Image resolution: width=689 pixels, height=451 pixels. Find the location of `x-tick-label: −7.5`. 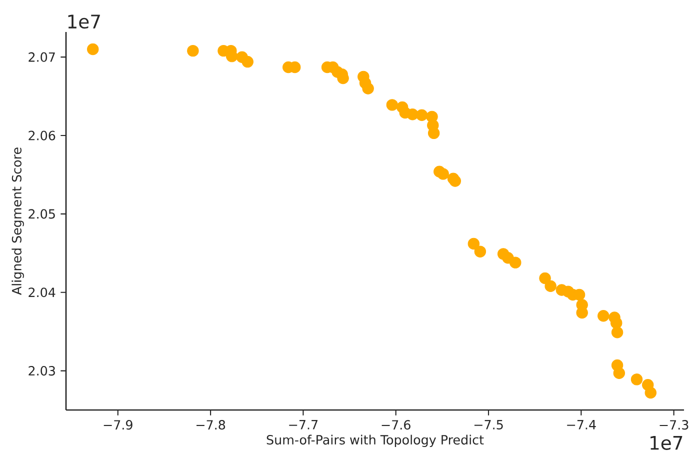

x-tick-label: −7.5 is located at coordinates (488, 425).